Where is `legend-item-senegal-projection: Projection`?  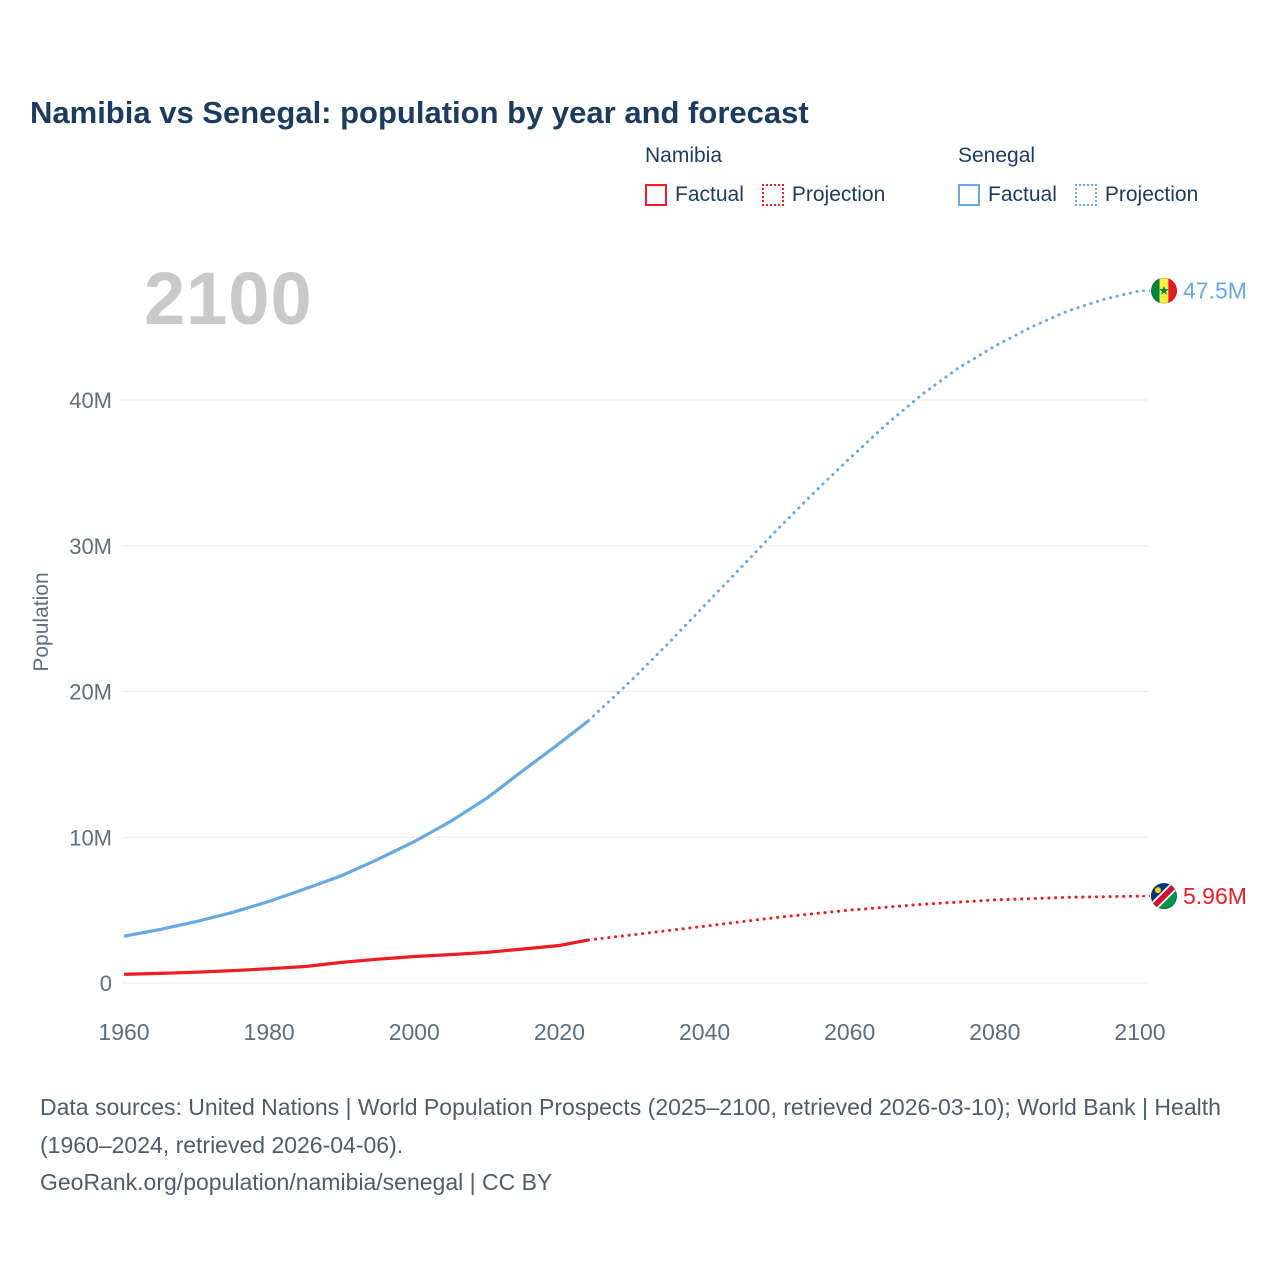
legend-item-senegal-projection: Projection is located at coordinates (1136, 195).